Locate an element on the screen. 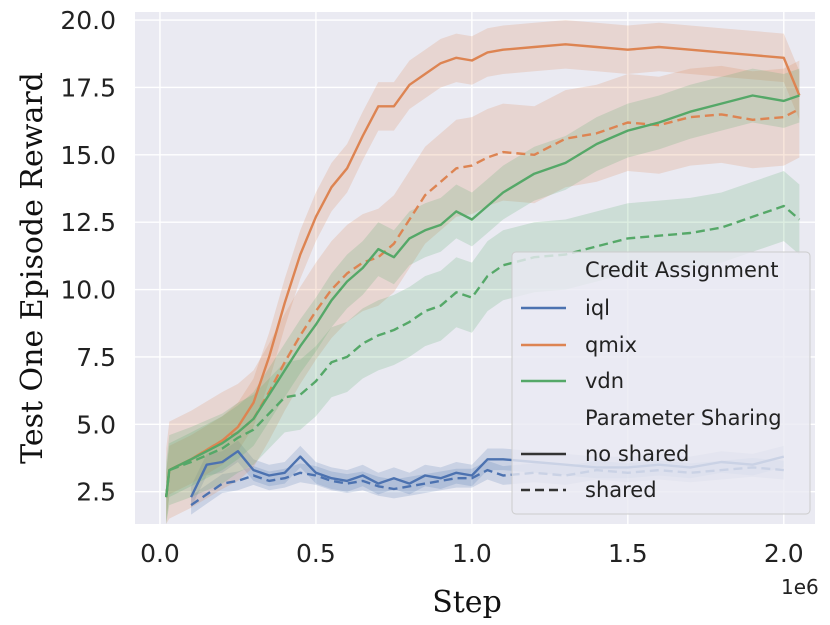 This screenshot has height=625, width=830. x-multiplier-label: 1e6 is located at coordinates (800, 587).